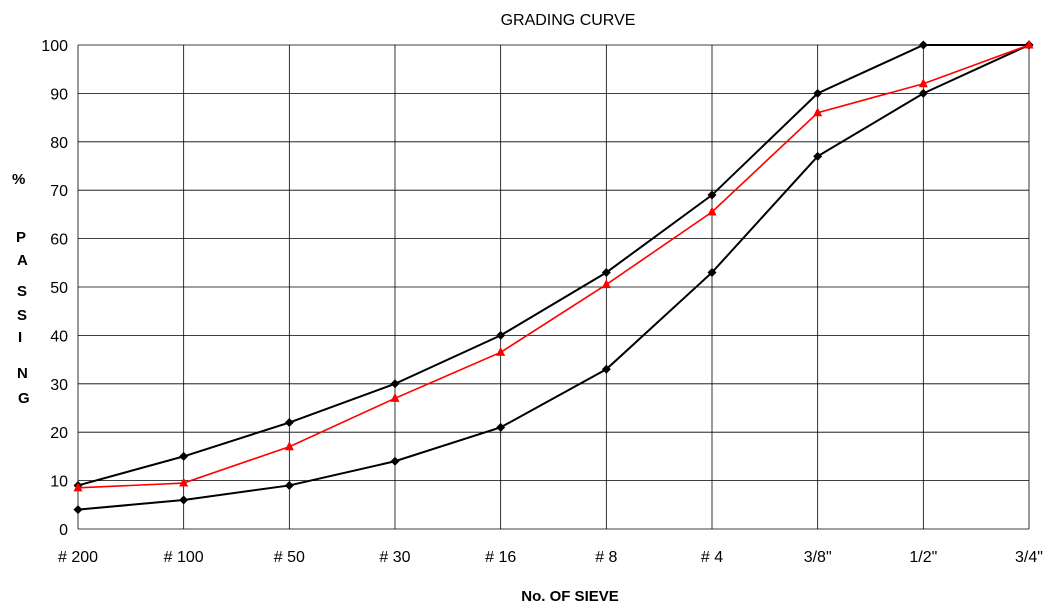  I want to click on y-tick-label: 90, so click(59, 94).